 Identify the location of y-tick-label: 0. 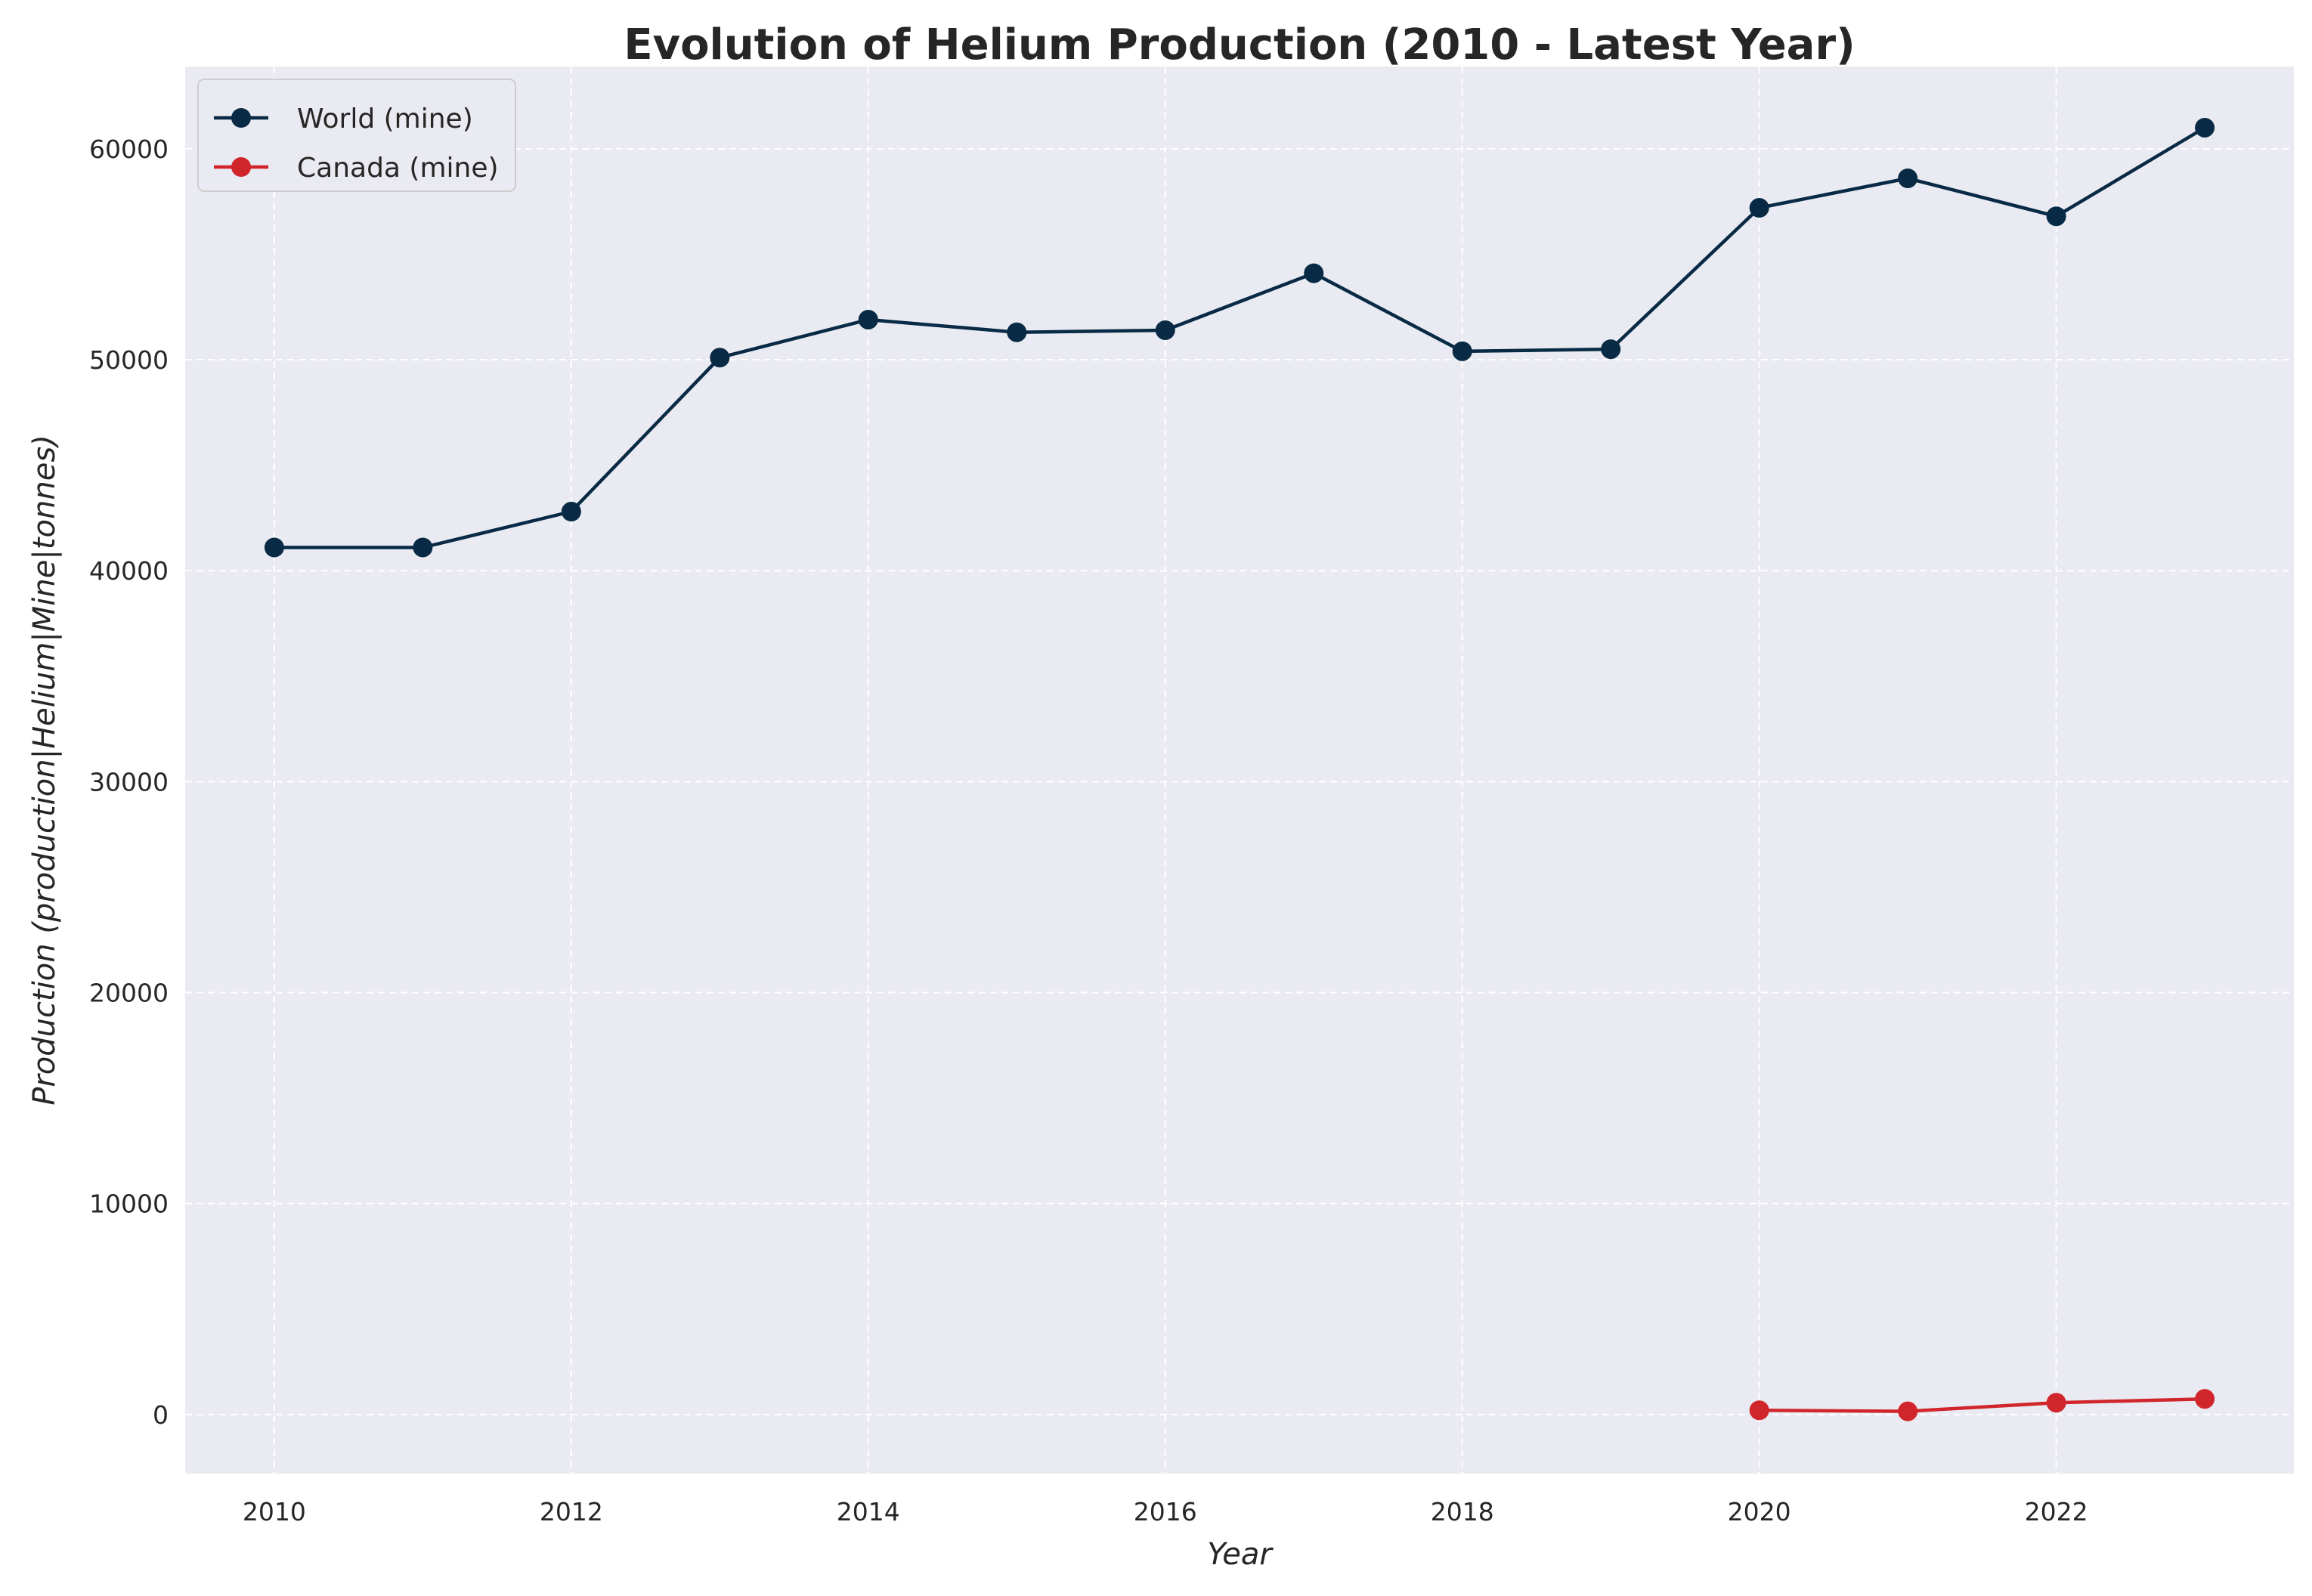
(161, 1415).